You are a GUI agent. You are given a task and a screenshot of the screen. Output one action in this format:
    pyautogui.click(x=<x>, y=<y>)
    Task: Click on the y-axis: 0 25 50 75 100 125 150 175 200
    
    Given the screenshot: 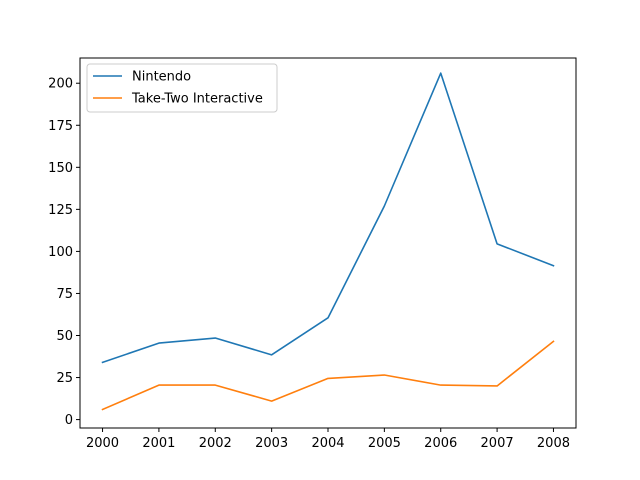 What is the action you would take?
    pyautogui.click(x=64, y=252)
    